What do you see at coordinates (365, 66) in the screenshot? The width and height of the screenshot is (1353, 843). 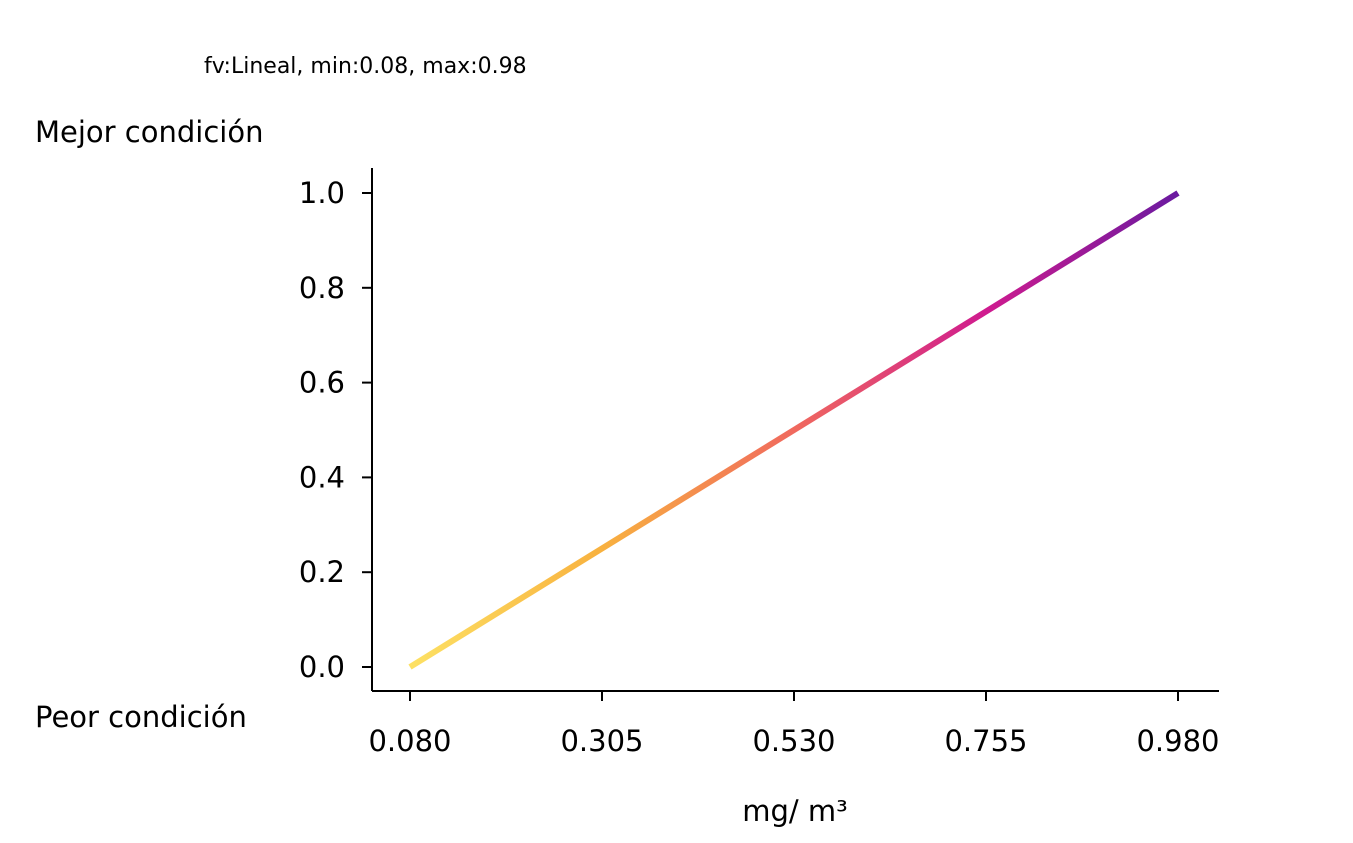 I see `chart-title: fv:Lineal, min:0.08, max:0.98` at bounding box center [365, 66].